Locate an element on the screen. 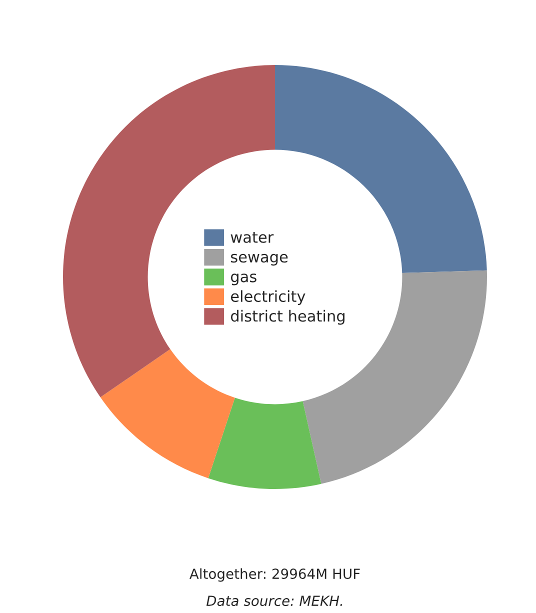  legend-label: water is located at coordinates (252, 237).